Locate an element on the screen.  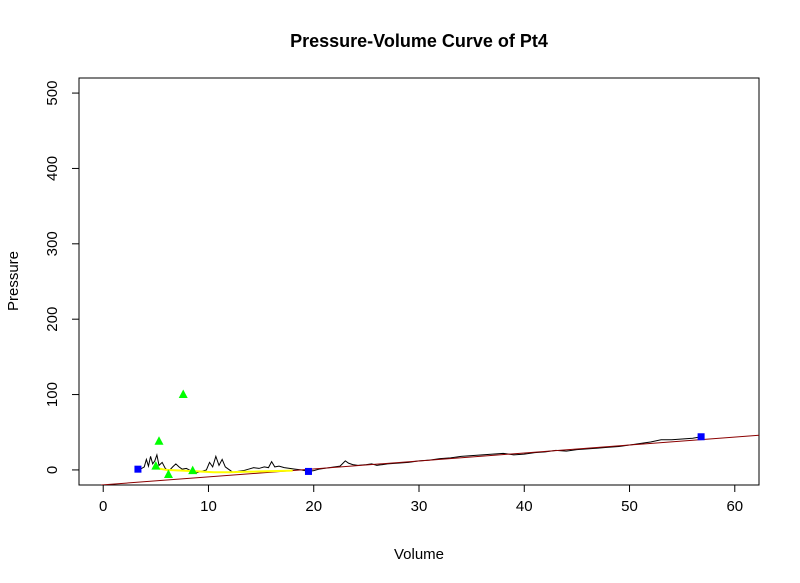
y-axis: 0 100 200 300 400 500 is located at coordinates (62, 277).